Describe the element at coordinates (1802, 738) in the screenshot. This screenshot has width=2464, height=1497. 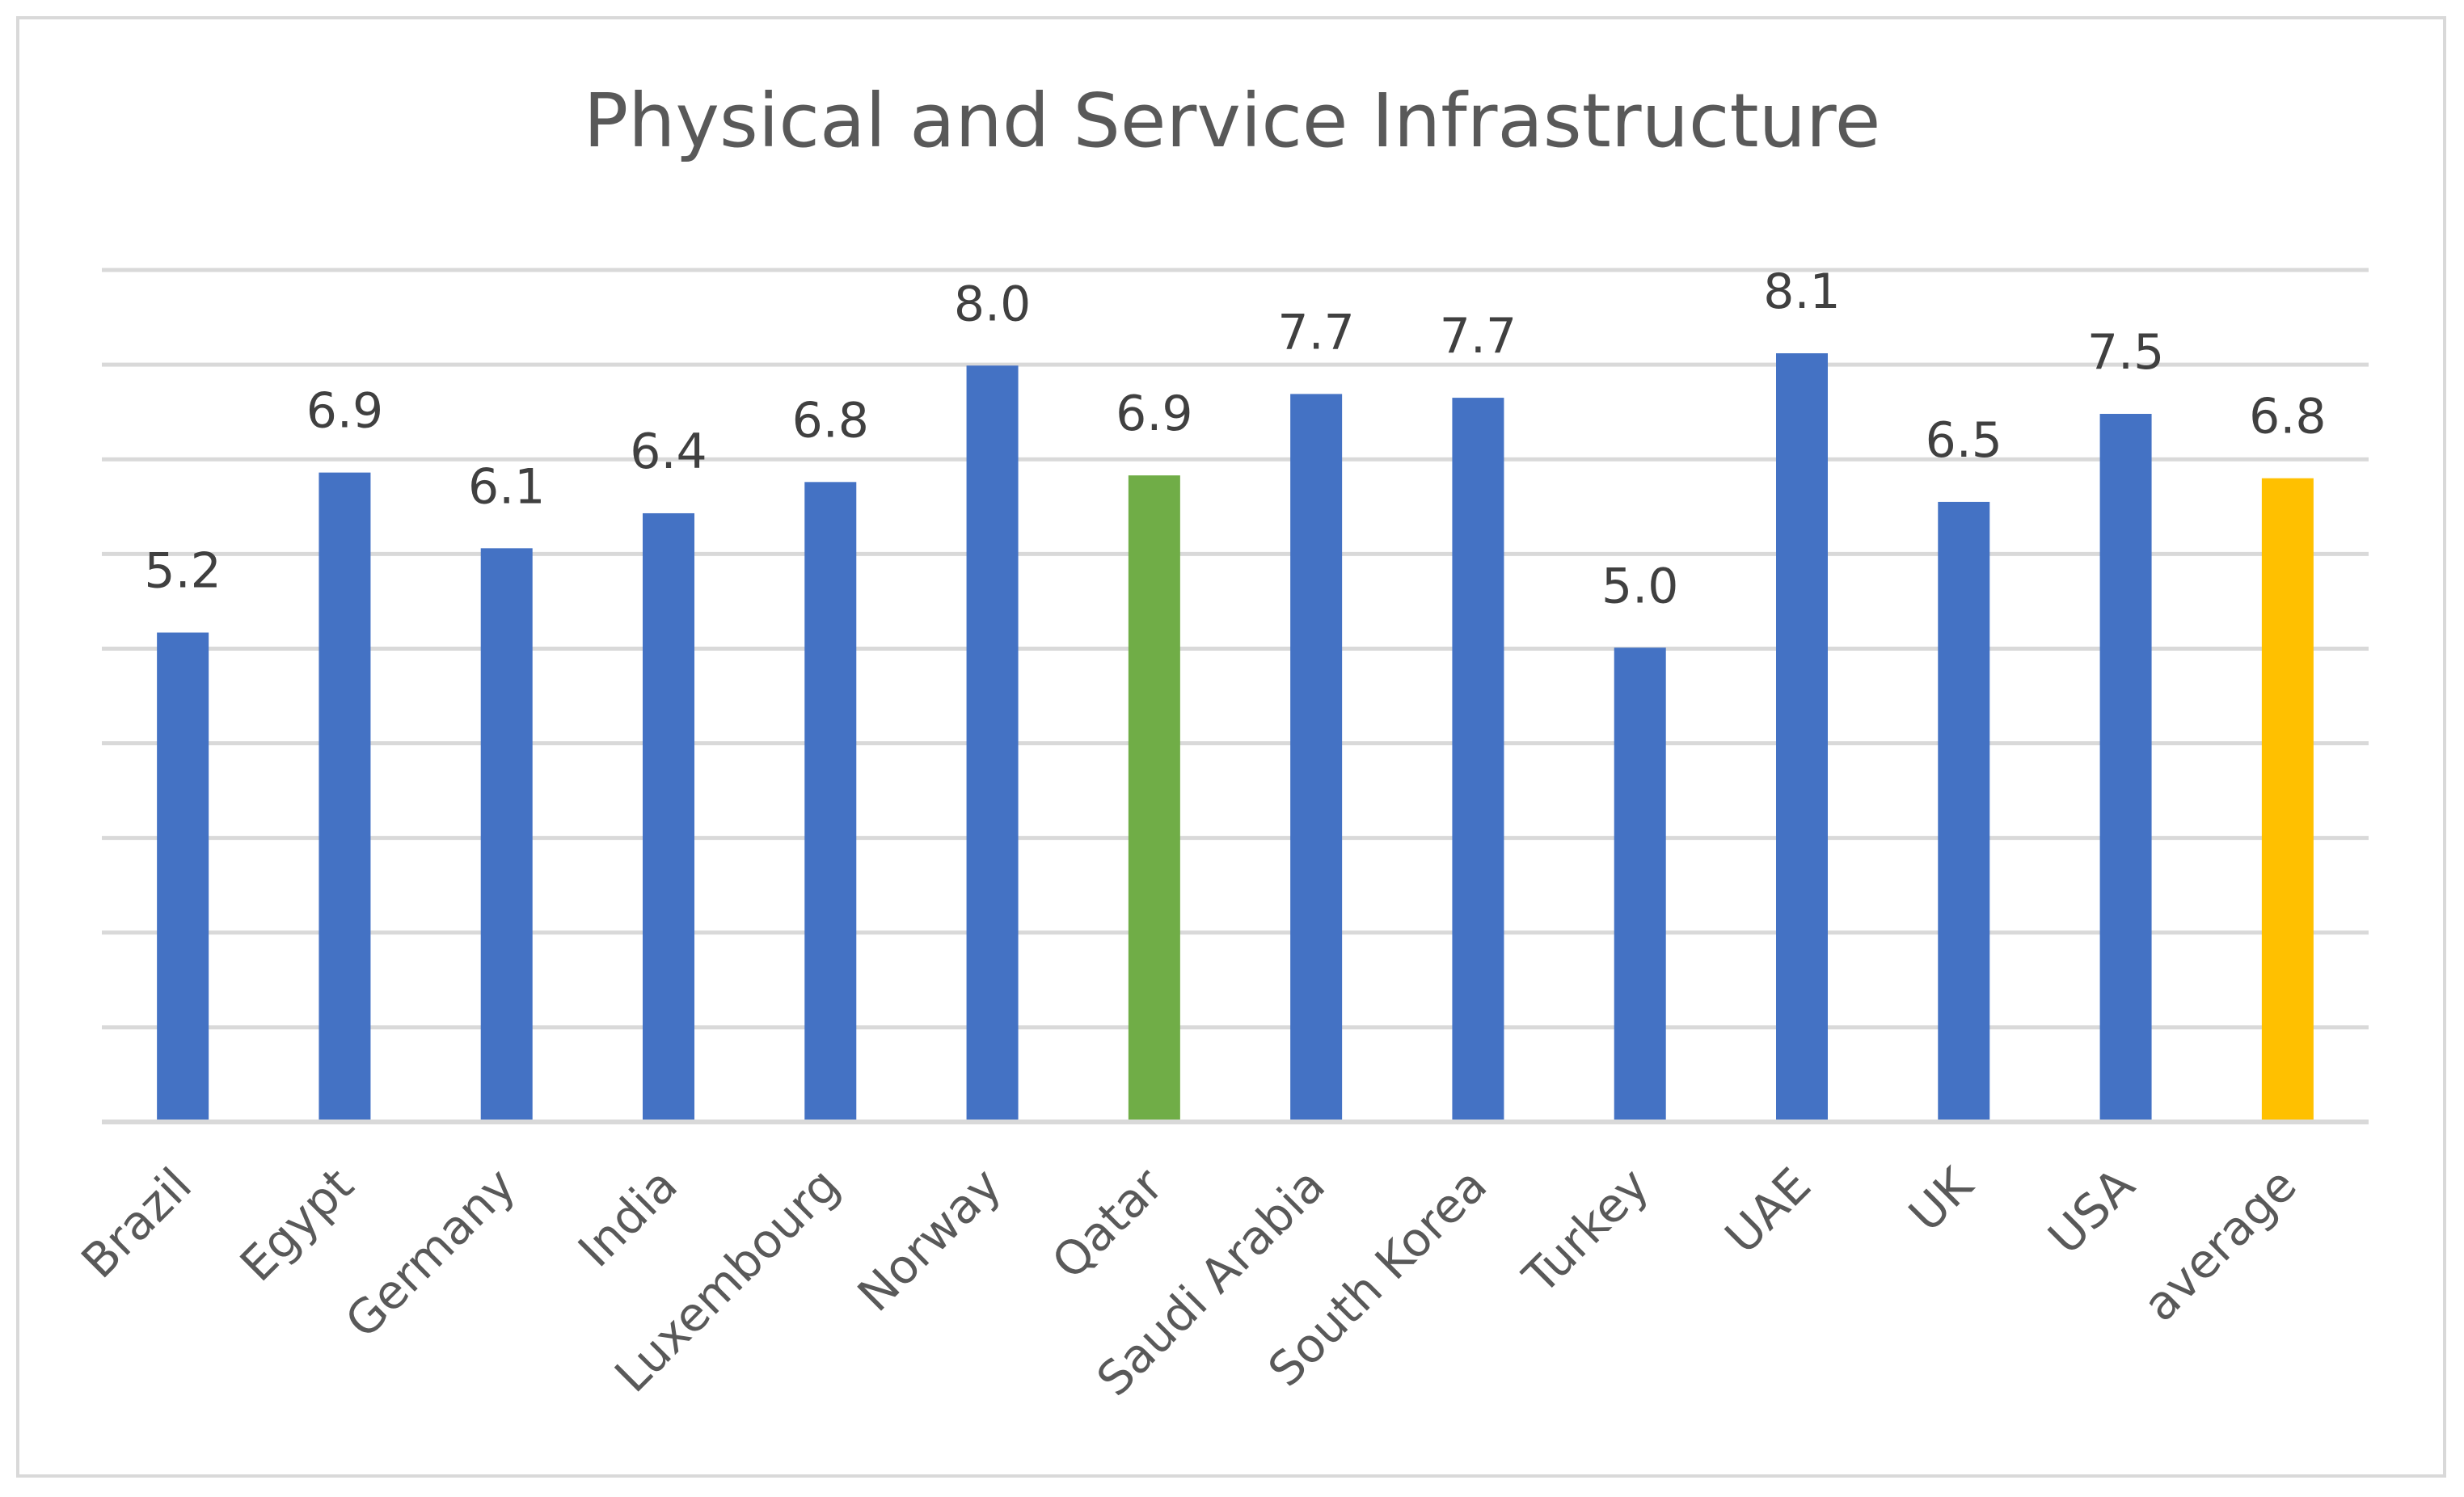
I see `bar-uae` at that location.